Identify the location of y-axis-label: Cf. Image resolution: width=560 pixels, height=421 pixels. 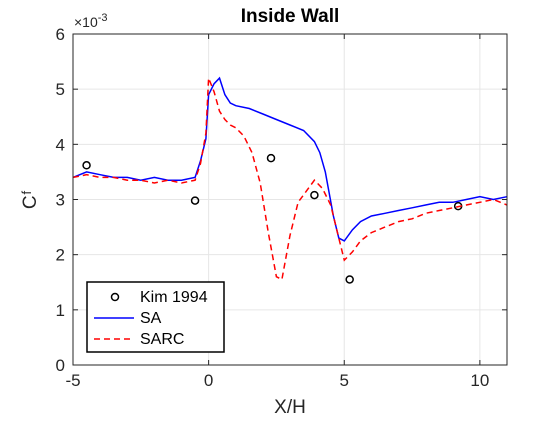
(30, 199).